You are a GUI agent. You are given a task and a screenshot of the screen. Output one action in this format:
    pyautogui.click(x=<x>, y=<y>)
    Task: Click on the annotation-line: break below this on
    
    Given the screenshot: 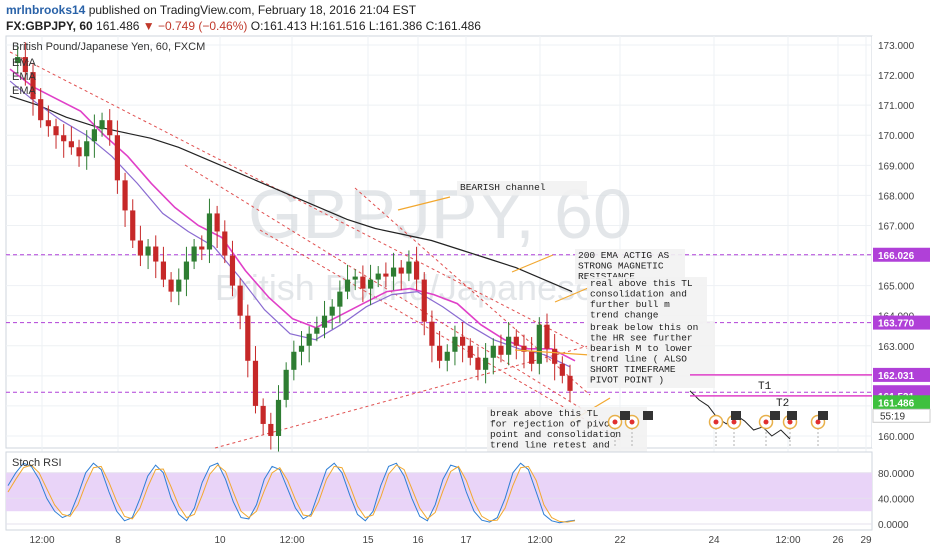 What is the action you would take?
    pyautogui.click(x=644, y=327)
    